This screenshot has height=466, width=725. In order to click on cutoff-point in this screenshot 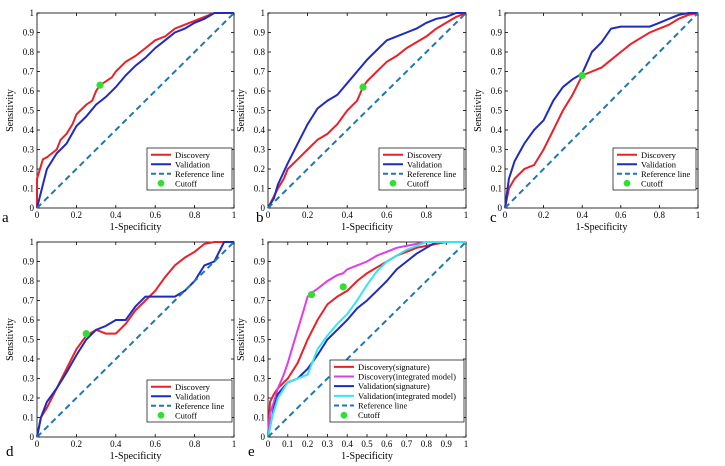, I will do `click(311, 295)`.